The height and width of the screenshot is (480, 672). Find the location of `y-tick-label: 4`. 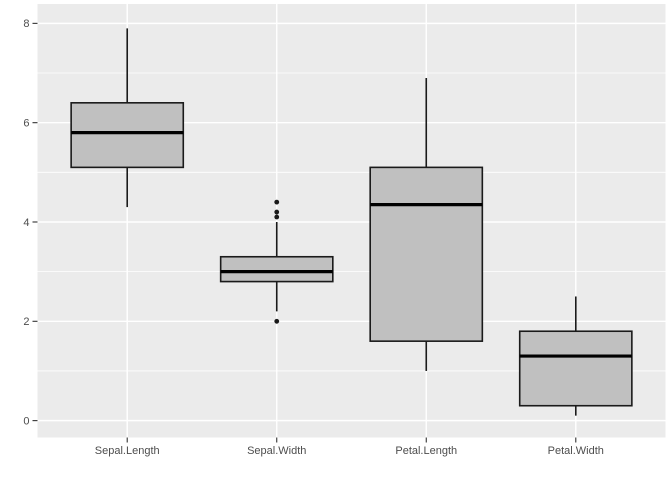

y-tick-label: 4 is located at coordinates (26, 223).